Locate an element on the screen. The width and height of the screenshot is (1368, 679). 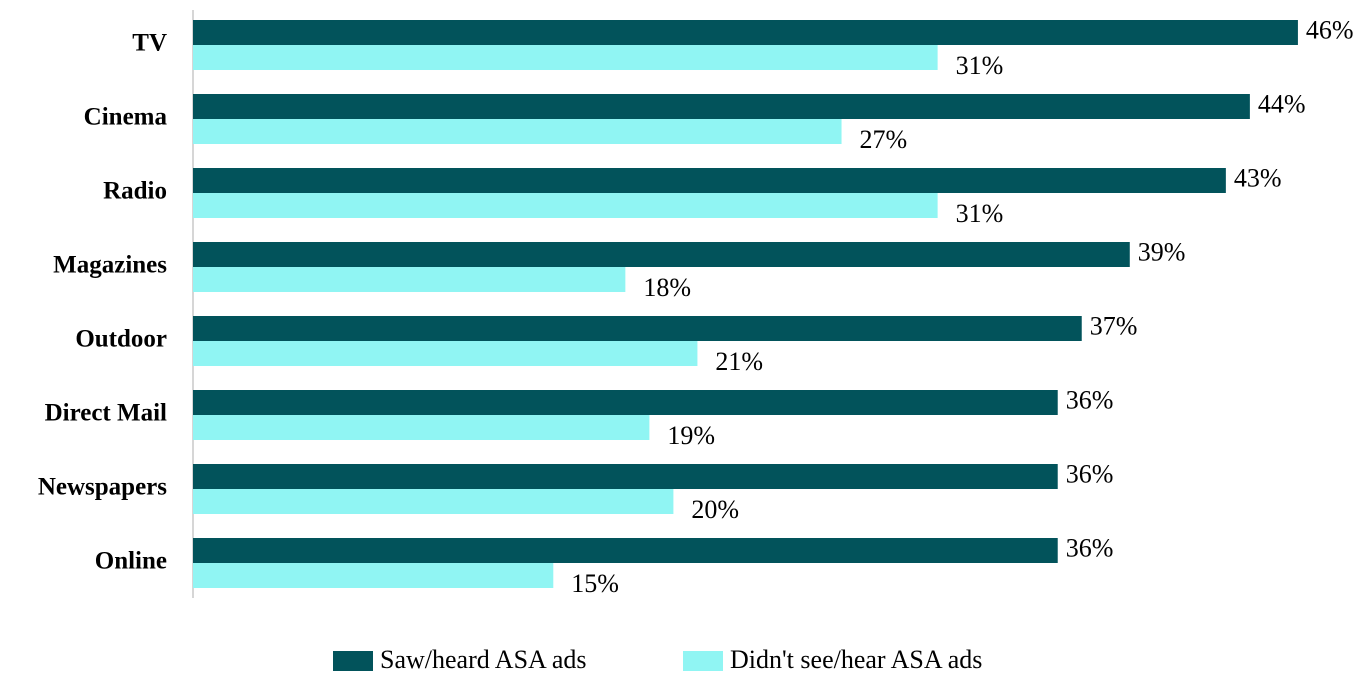
data-label: 15% is located at coordinates (595, 583).